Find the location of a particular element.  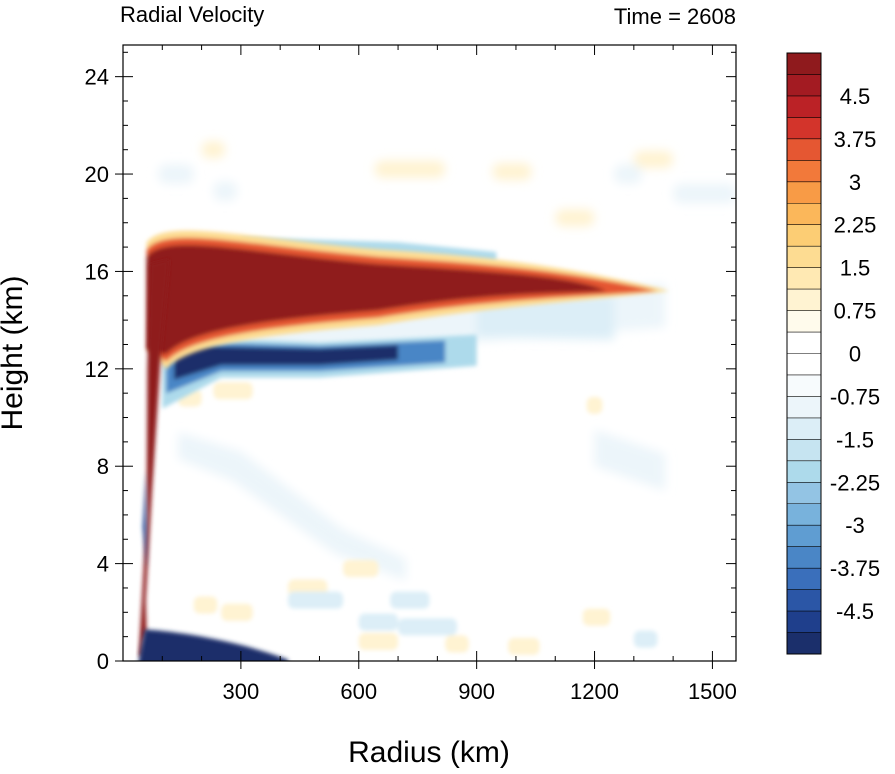

x-tick-label: 1200 is located at coordinates (594, 691).